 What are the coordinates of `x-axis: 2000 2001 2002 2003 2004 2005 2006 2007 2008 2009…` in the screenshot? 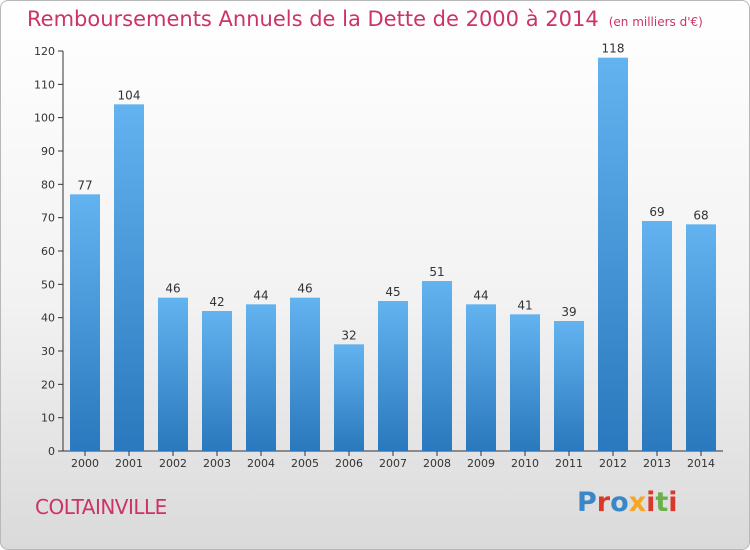 It's located at (393, 460).